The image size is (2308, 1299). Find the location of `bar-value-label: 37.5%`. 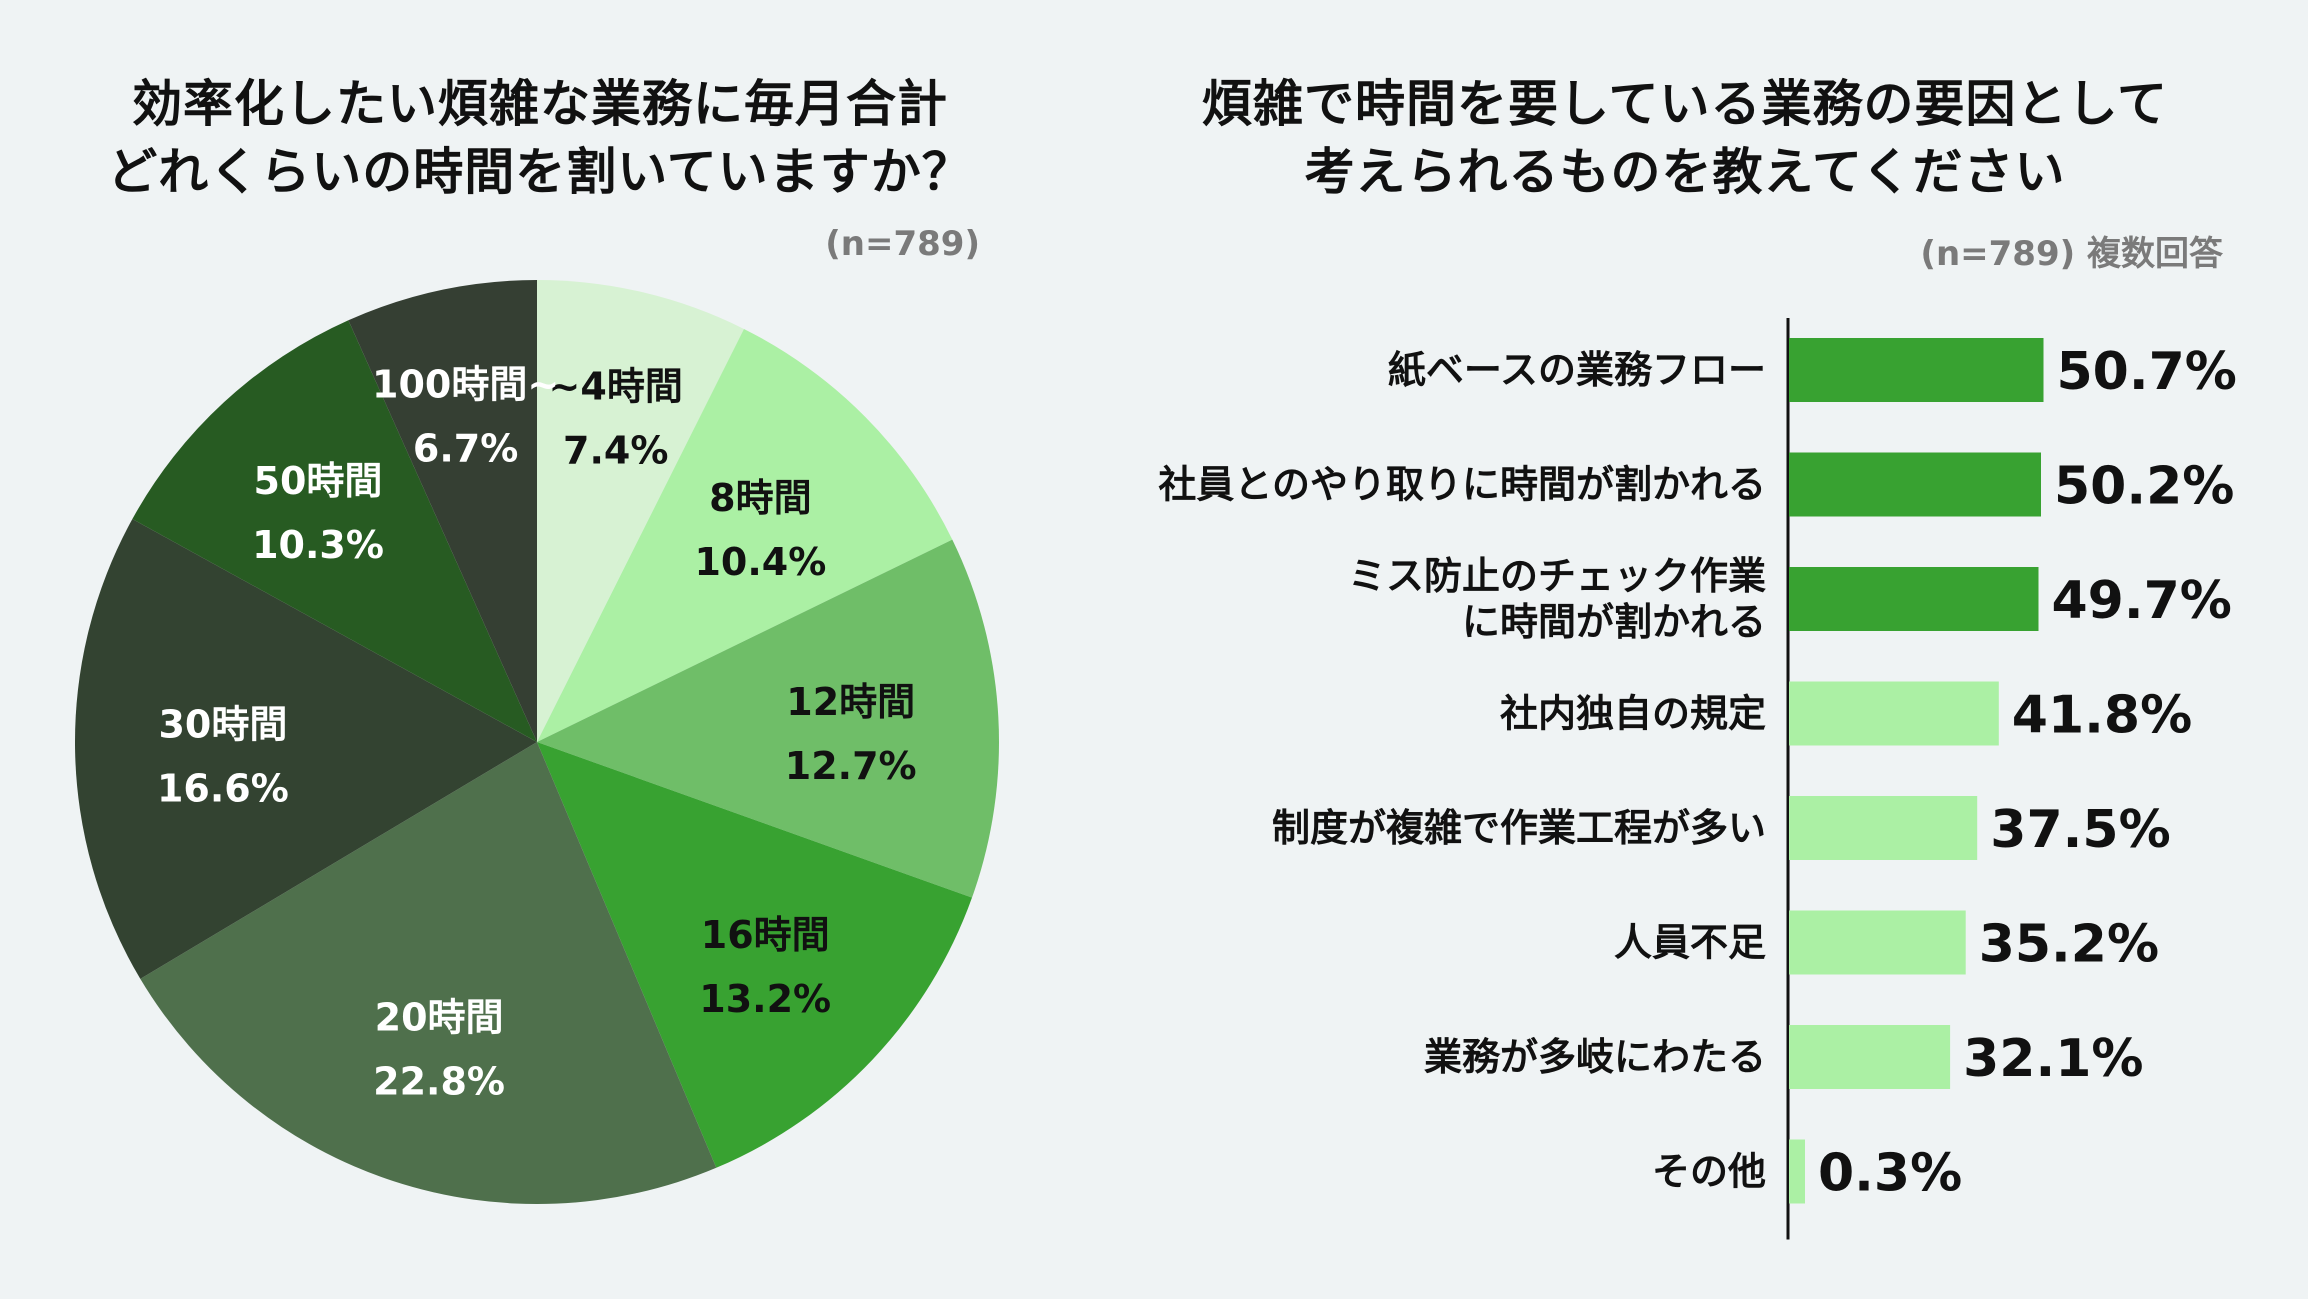

bar-value-label: 37.5% is located at coordinates (2080, 830).